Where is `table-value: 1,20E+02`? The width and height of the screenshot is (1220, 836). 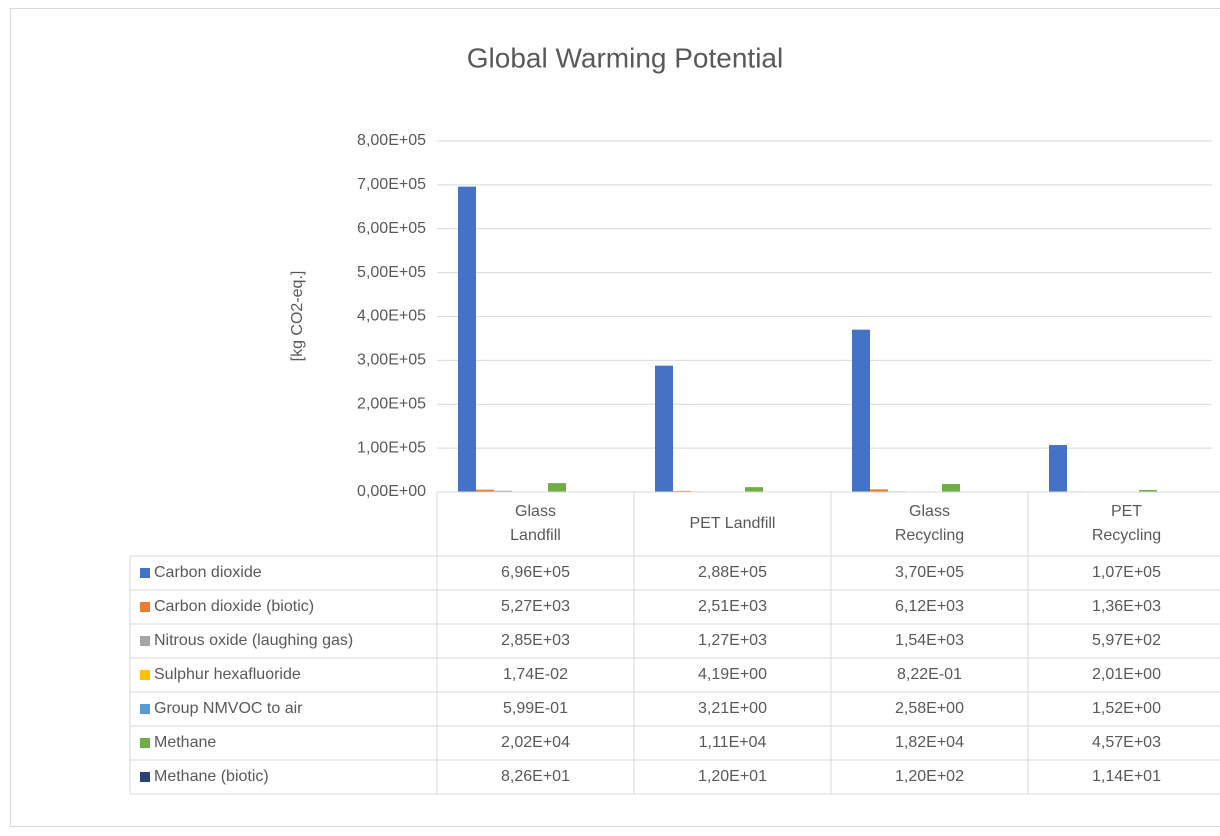
table-value: 1,20E+02 is located at coordinates (929, 776).